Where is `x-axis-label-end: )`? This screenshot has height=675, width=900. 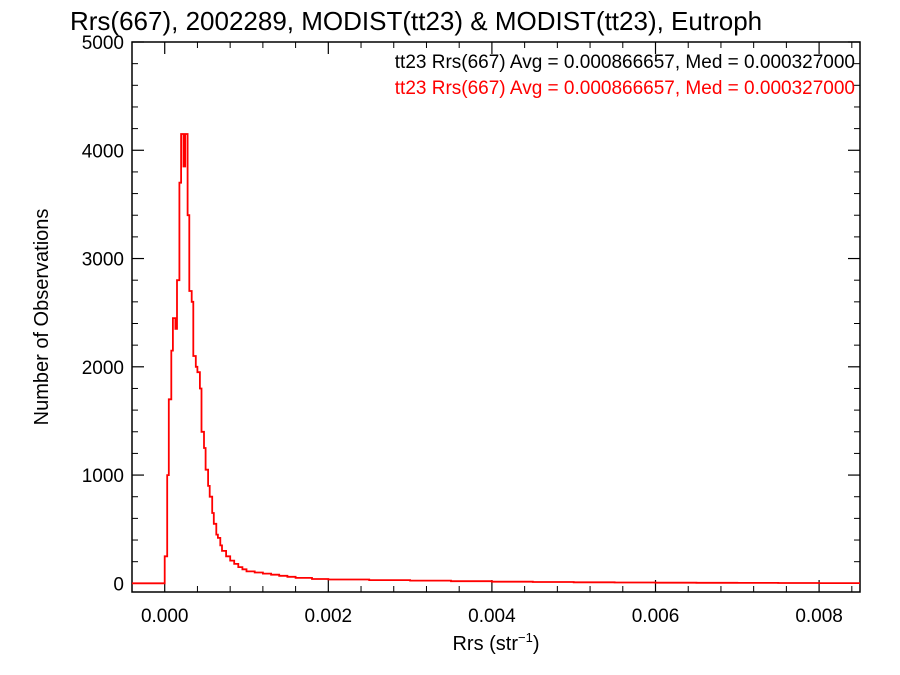
x-axis-label-end: ) is located at coordinates (536, 644).